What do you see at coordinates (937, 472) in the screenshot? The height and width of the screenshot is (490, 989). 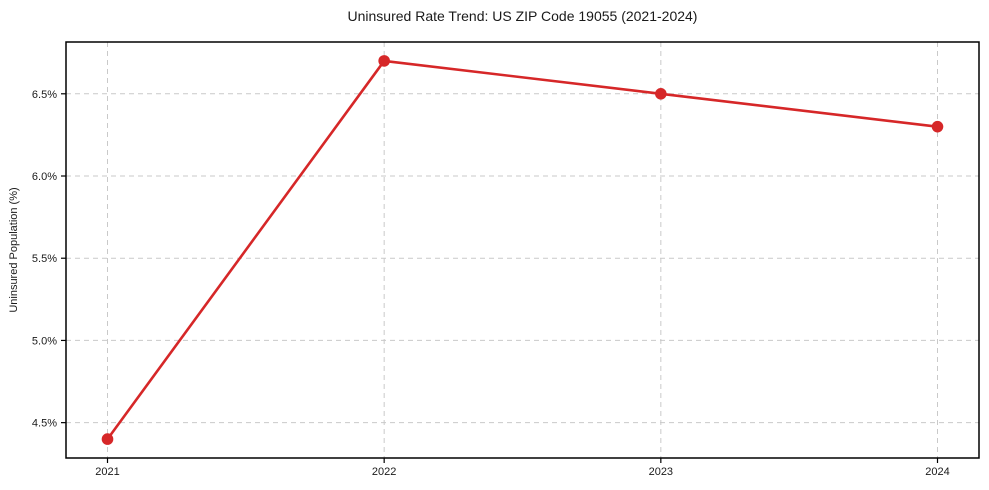 I see `x-tick-label: 2024` at bounding box center [937, 472].